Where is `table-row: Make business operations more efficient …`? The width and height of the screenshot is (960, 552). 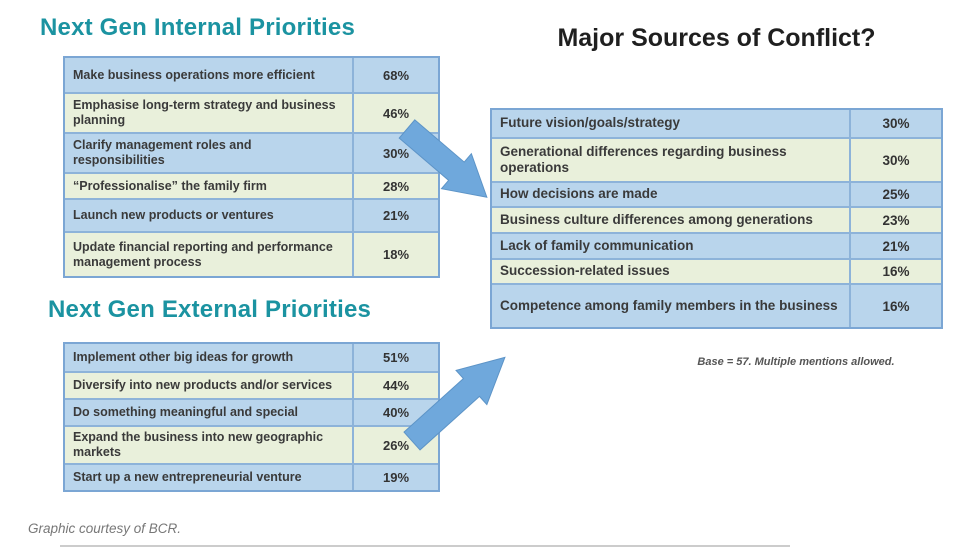
table-row: Make business operations more efficient … is located at coordinates (251, 75).